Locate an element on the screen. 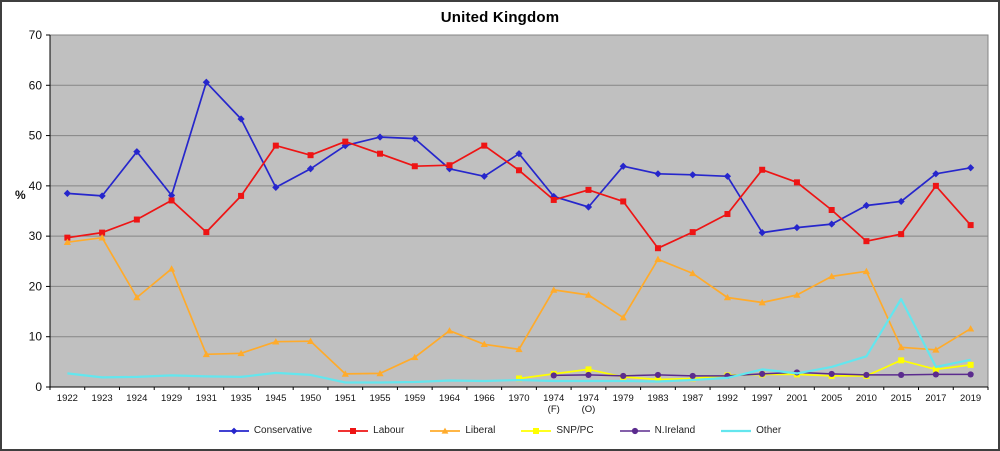  legend-item-n-ireland: N.Ireland is located at coordinates (657, 430).